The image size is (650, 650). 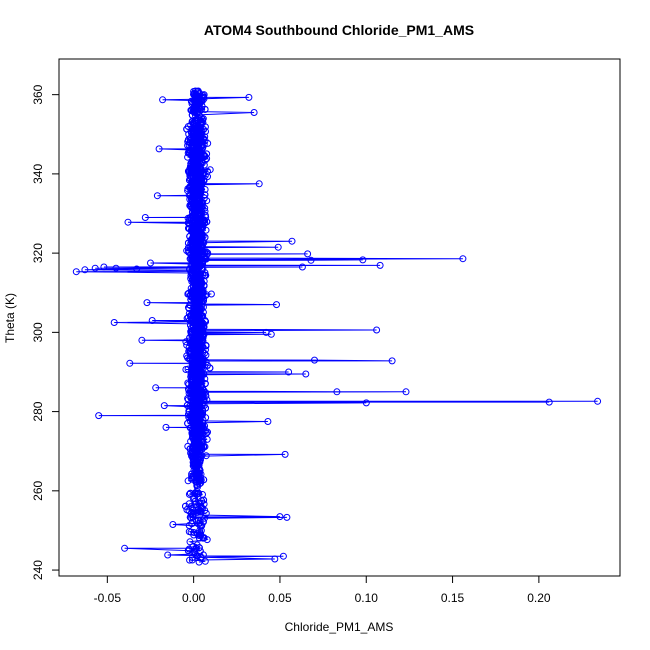 What do you see at coordinates (539, 598) in the screenshot?
I see `x-tick-label: 0.20` at bounding box center [539, 598].